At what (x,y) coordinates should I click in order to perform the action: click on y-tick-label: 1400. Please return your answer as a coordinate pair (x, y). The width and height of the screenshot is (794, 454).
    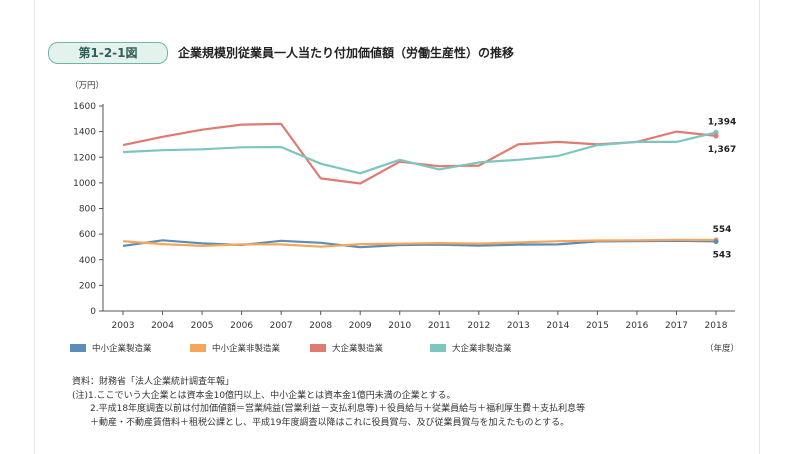
    Looking at the image, I should click on (84, 133).